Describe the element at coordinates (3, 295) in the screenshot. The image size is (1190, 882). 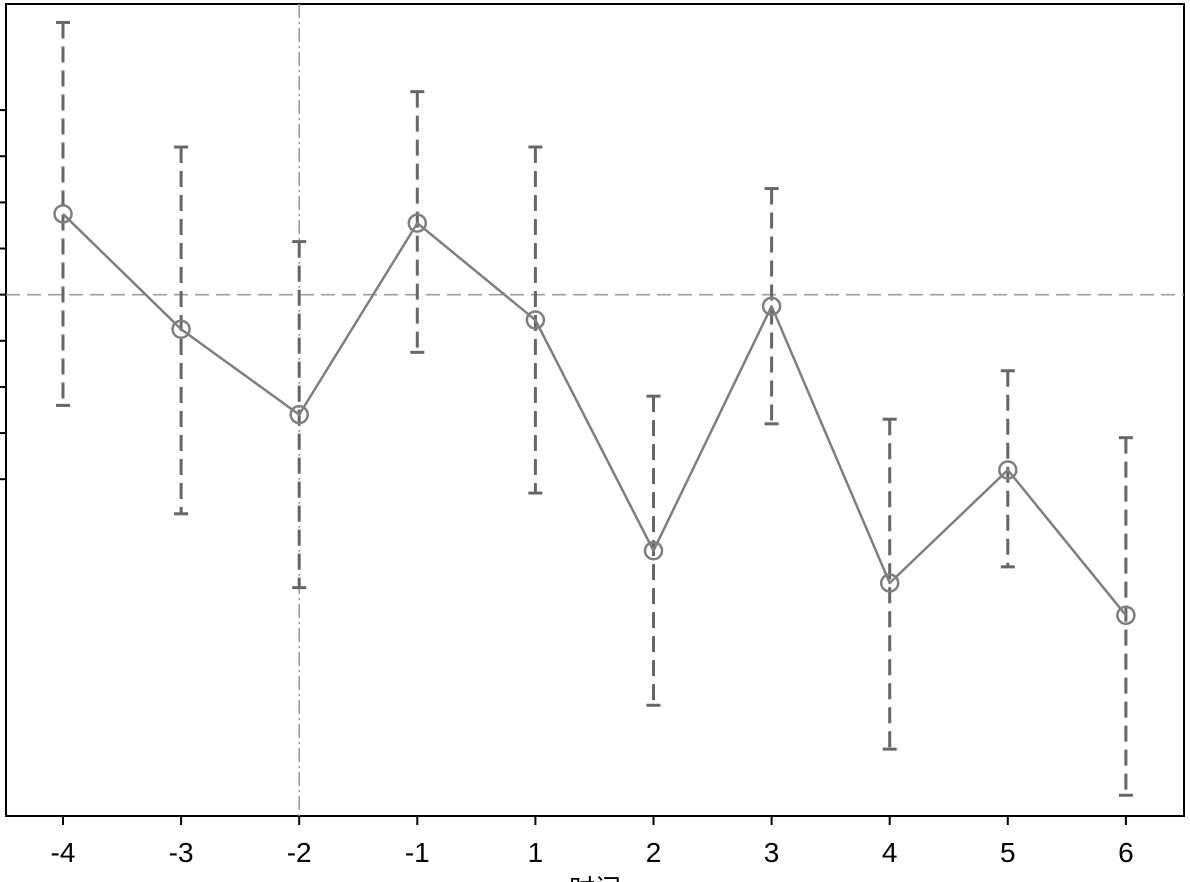
I see `y-axis-ticks` at that location.